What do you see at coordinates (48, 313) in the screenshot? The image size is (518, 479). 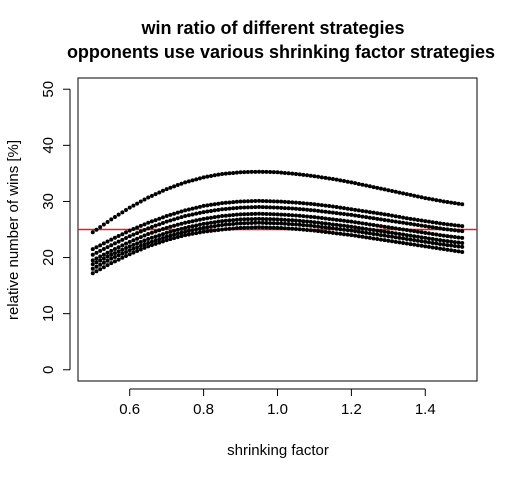 I see `y-tick-label: 10` at bounding box center [48, 313].